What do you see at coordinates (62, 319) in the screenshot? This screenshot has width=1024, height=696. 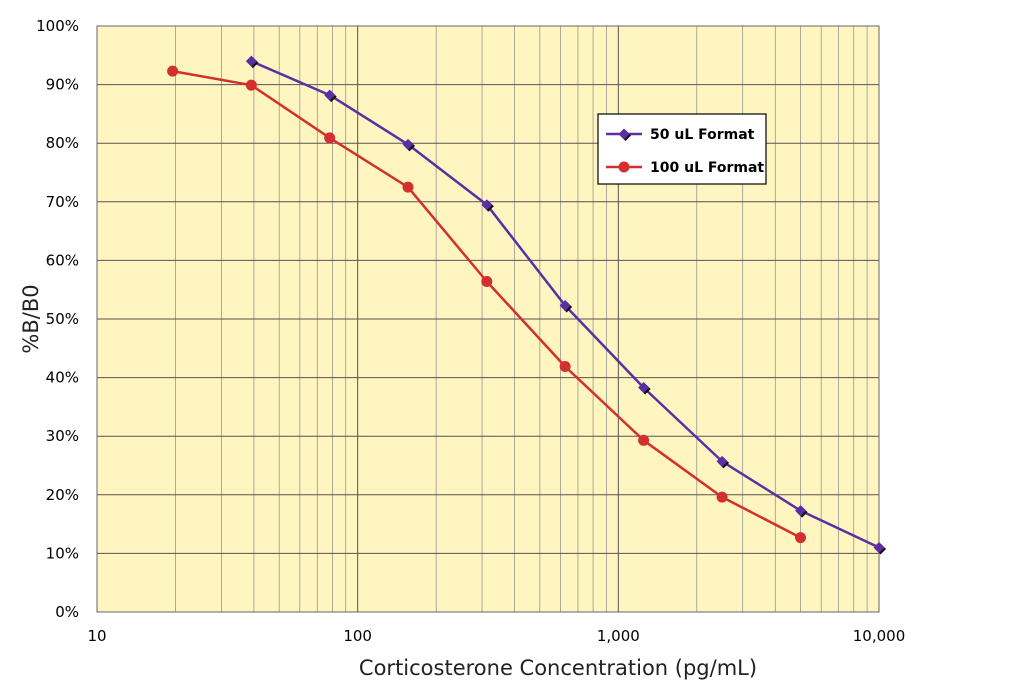 I see `y-tick-label: 50%` at bounding box center [62, 319].